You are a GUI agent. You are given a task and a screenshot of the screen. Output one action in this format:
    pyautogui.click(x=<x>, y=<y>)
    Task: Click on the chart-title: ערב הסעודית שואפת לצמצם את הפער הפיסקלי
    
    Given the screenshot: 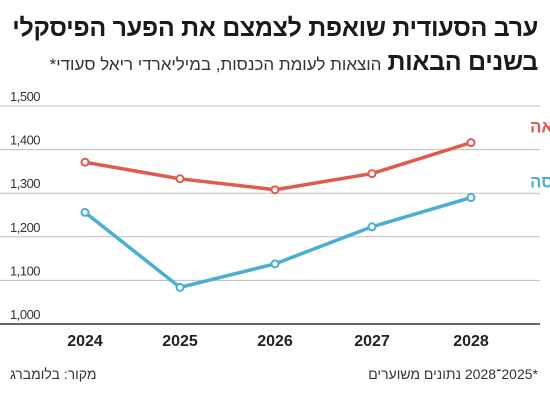 What is the action you would take?
    pyautogui.click(x=275, y=28)
    